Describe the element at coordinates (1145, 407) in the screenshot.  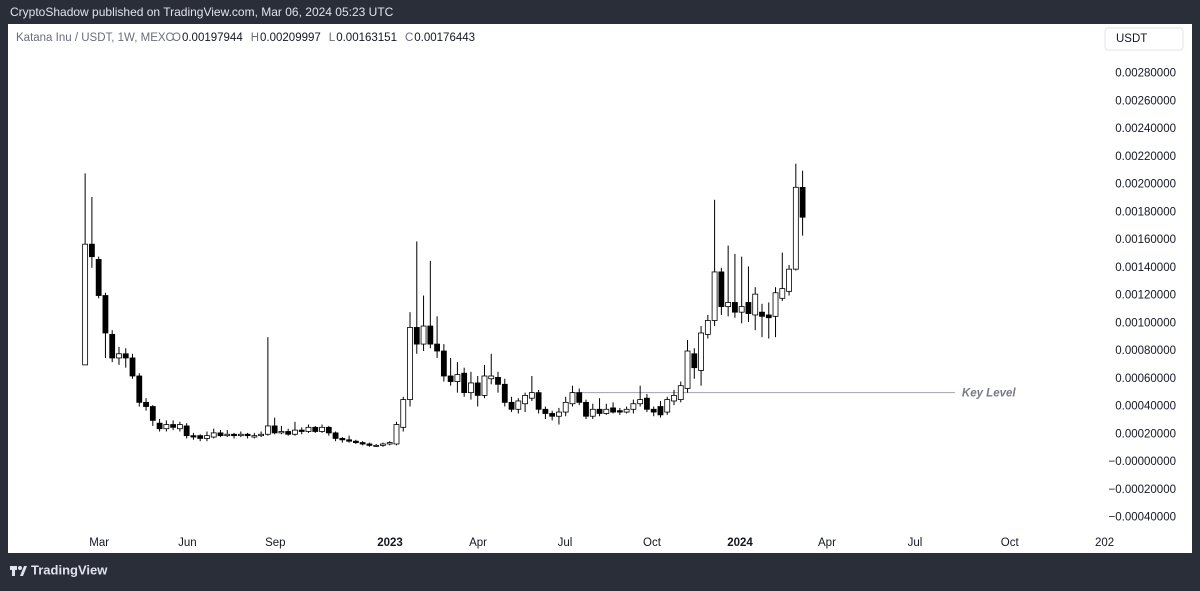
I see `y-tick-label: 0.00040000` at that location.